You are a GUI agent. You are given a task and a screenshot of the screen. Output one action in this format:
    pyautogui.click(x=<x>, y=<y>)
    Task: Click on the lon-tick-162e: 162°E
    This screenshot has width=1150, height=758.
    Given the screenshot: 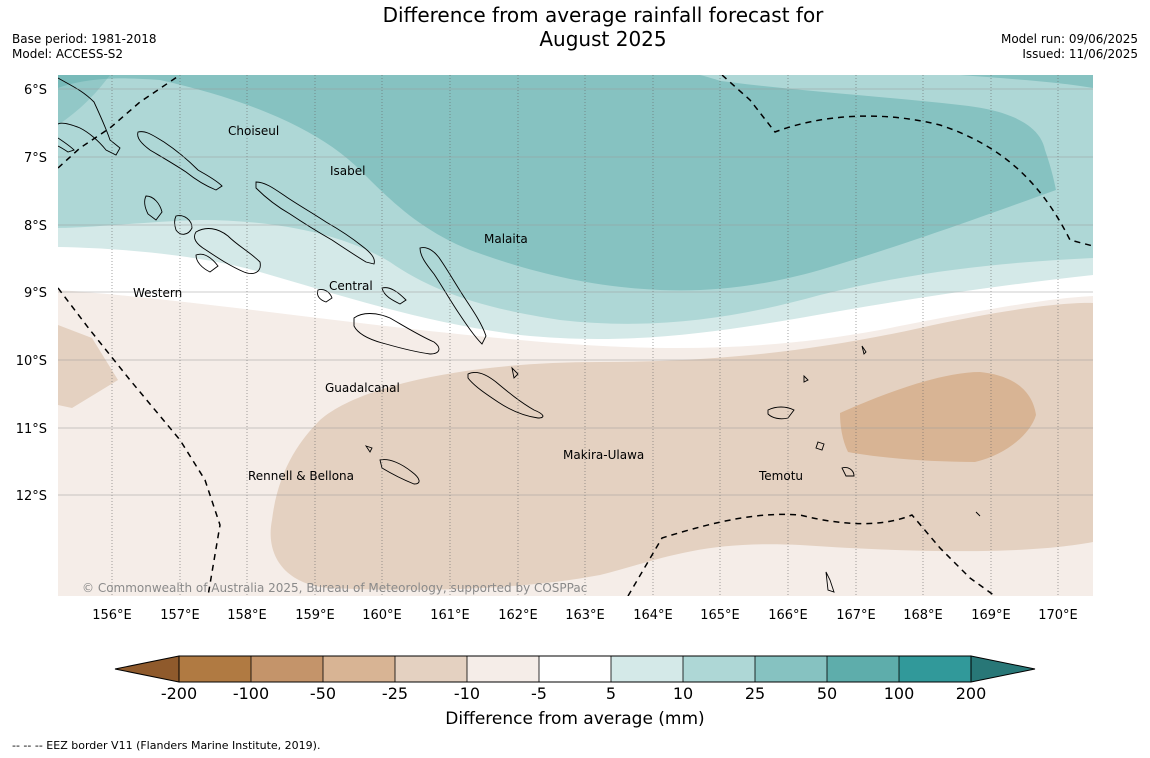 What is the action you would take?
    pyautogui.click(x=518, y=615)
    